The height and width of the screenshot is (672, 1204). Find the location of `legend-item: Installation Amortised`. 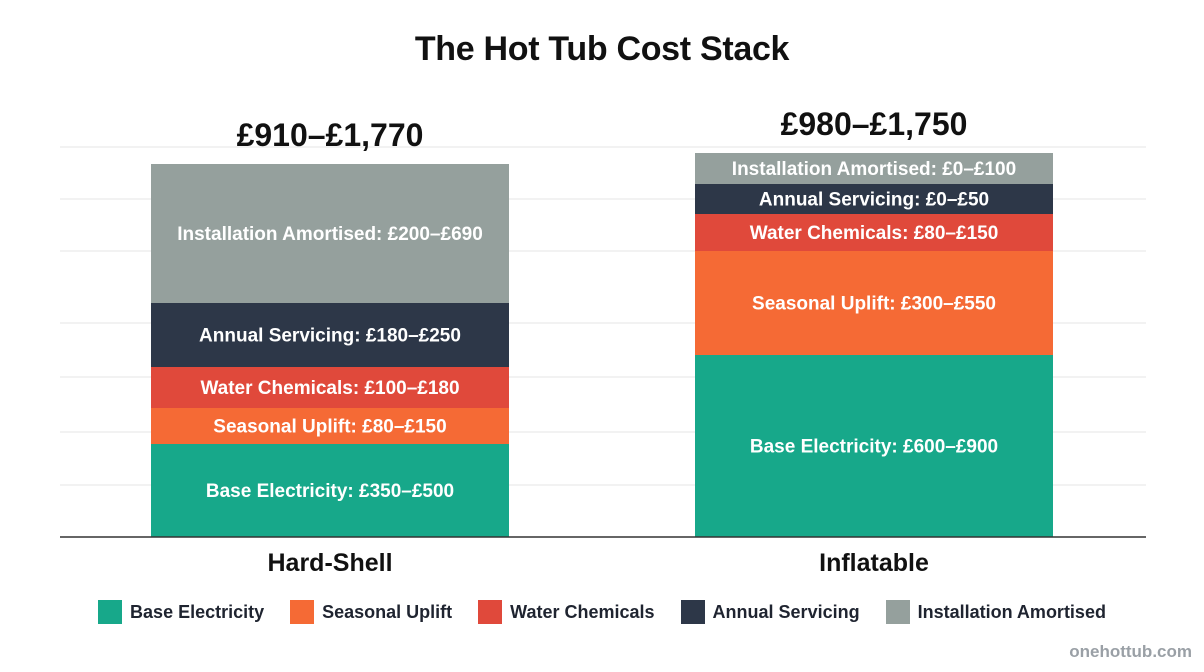

legend-item: Installation Amortised is located at coordinates (995, 612).